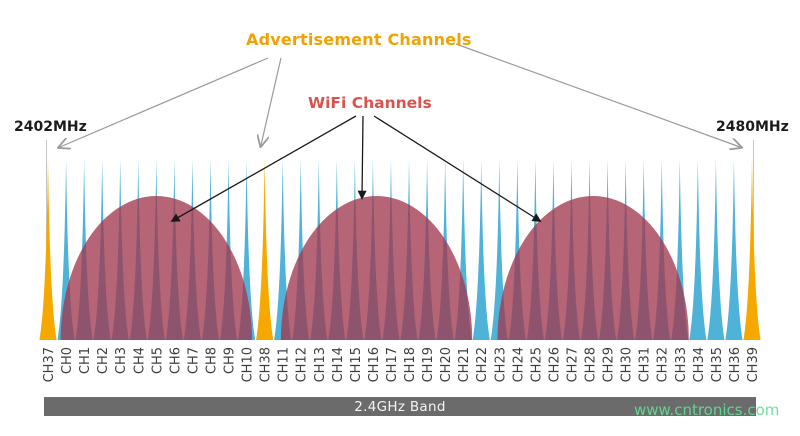  What do you see at coordinates (752, 127) in the screenshot?
I see `freq-right-label: 2480MHz` at bounding box center [752, 127].